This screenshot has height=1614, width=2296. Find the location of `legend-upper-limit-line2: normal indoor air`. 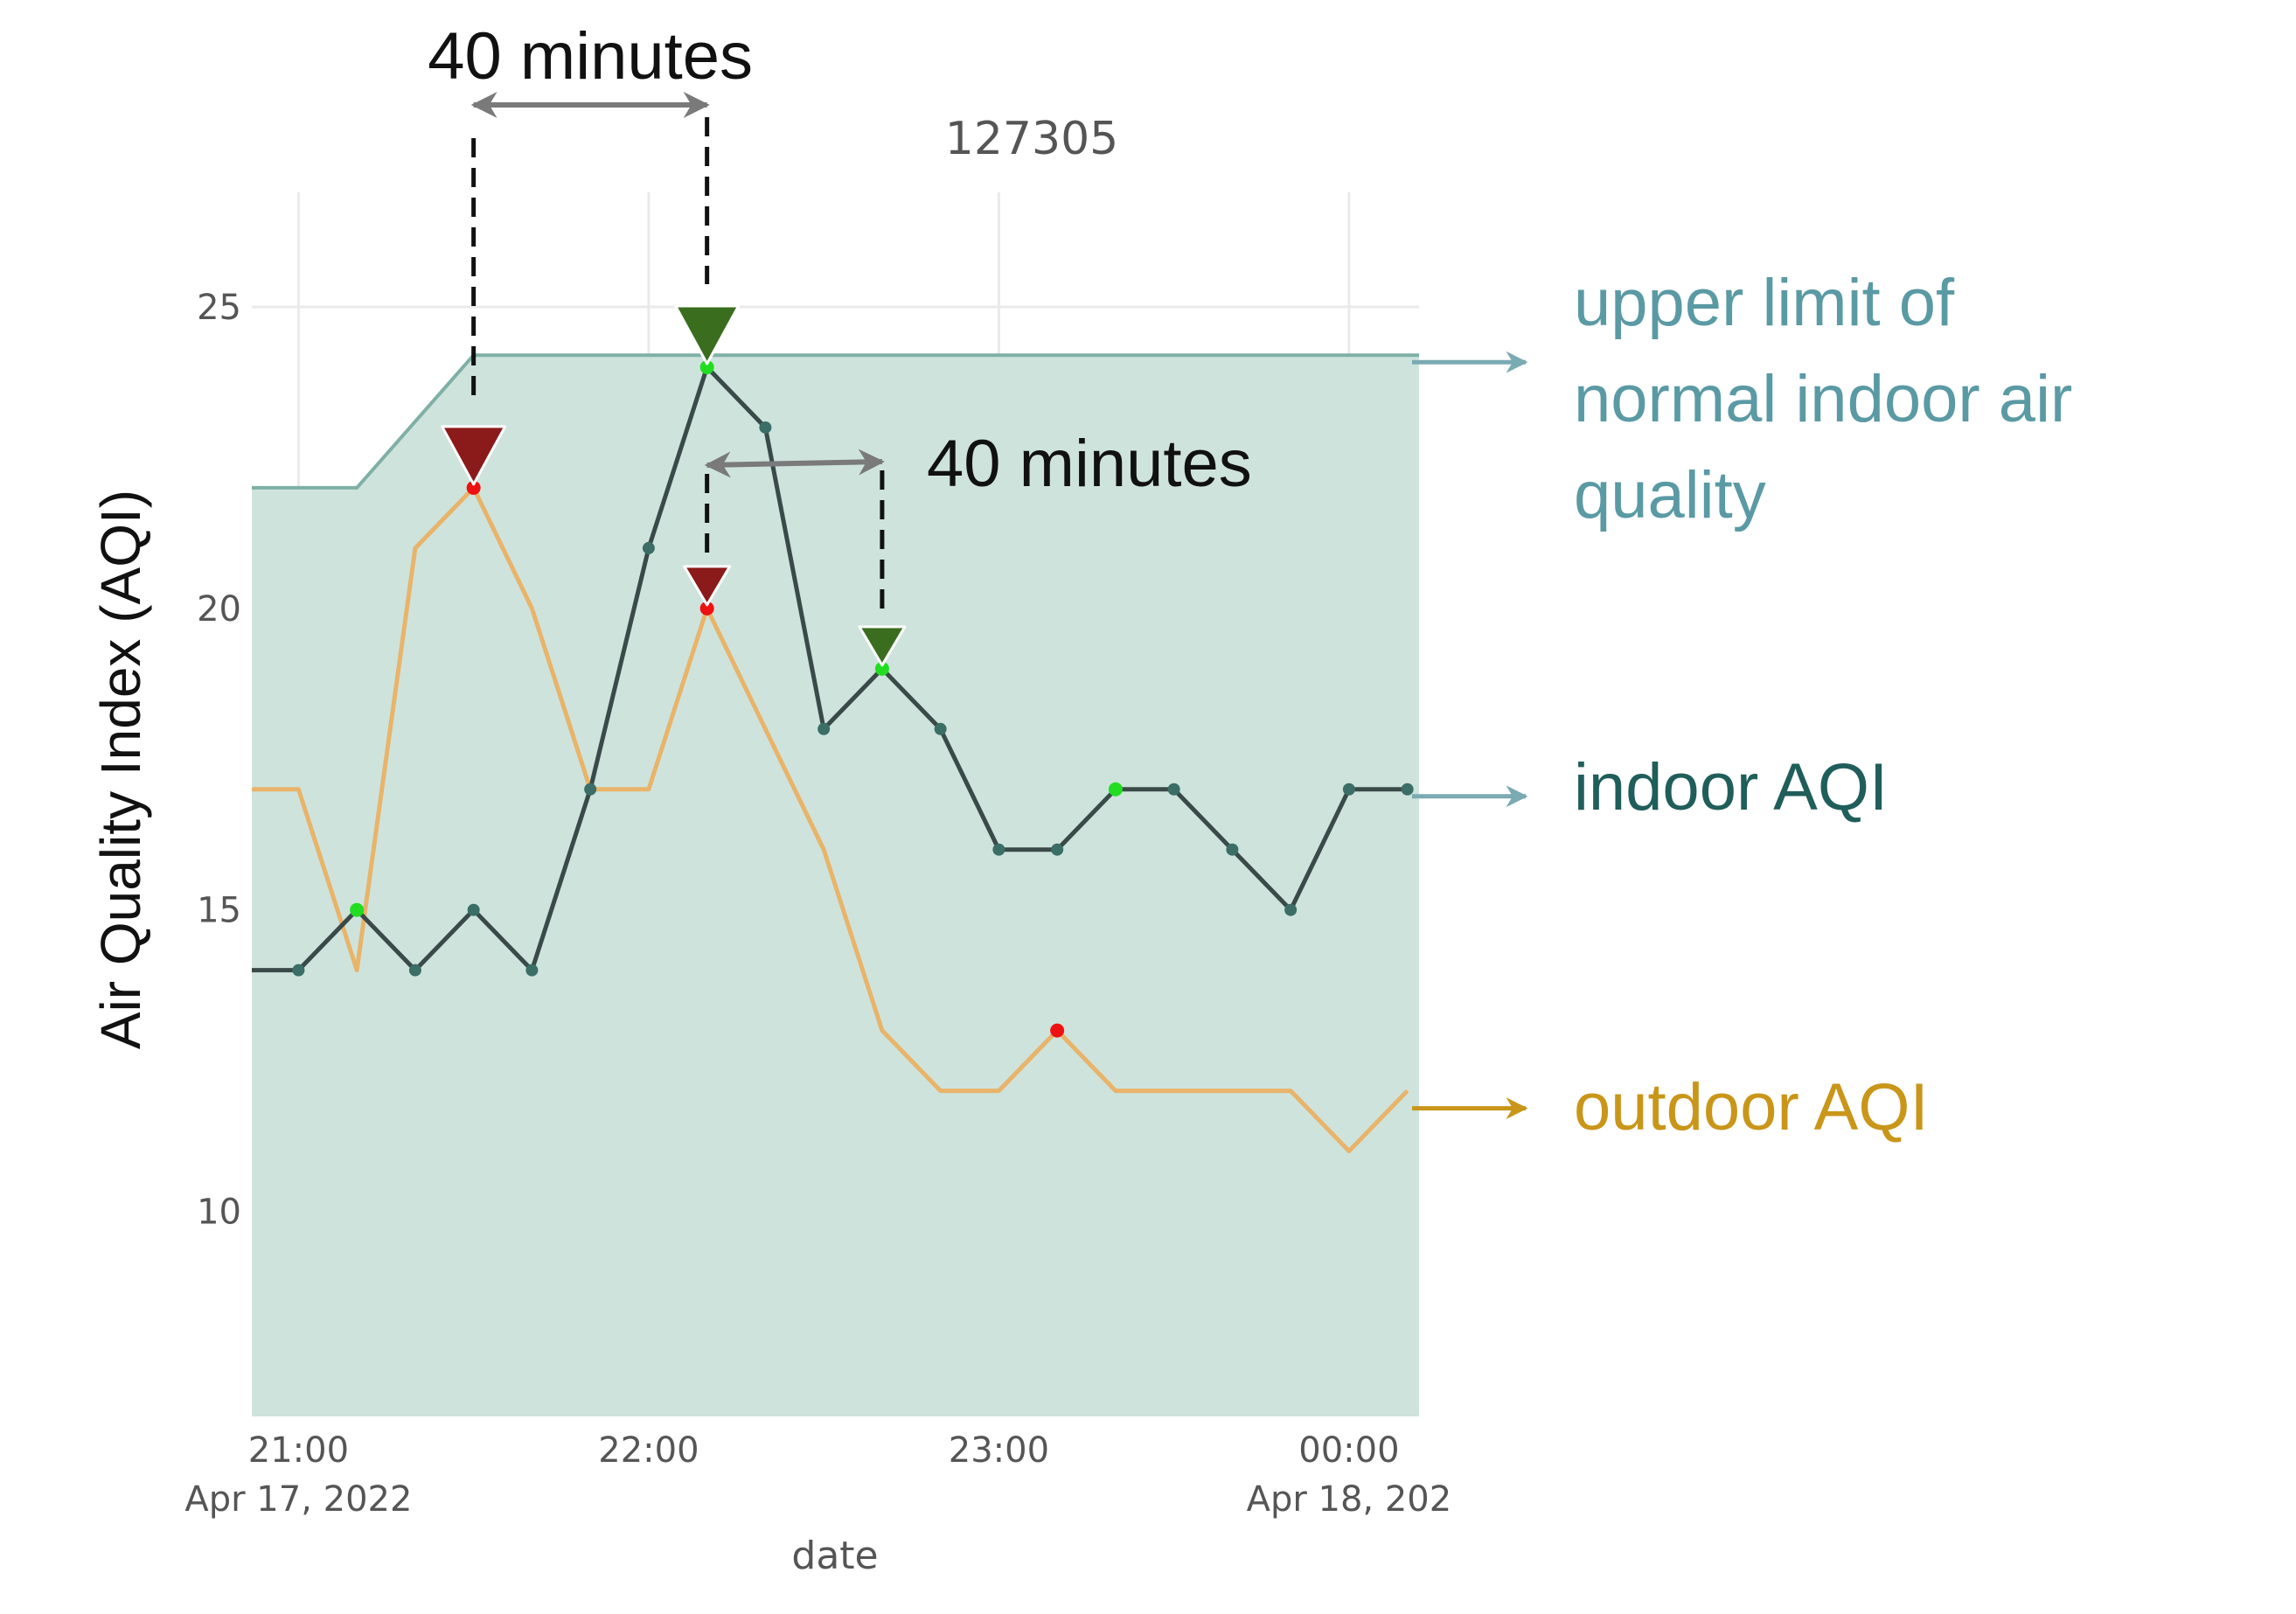

legend-upper-limit-line2: normal indoor air is located at coordinates (1823, 399).